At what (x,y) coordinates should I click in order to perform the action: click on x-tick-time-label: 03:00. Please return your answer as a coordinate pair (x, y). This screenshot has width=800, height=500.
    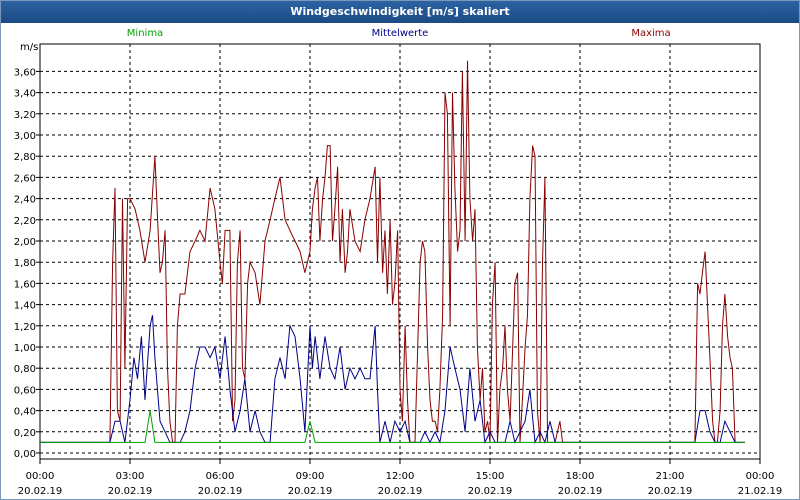
    Looking at the image, I should click on (130, 476).